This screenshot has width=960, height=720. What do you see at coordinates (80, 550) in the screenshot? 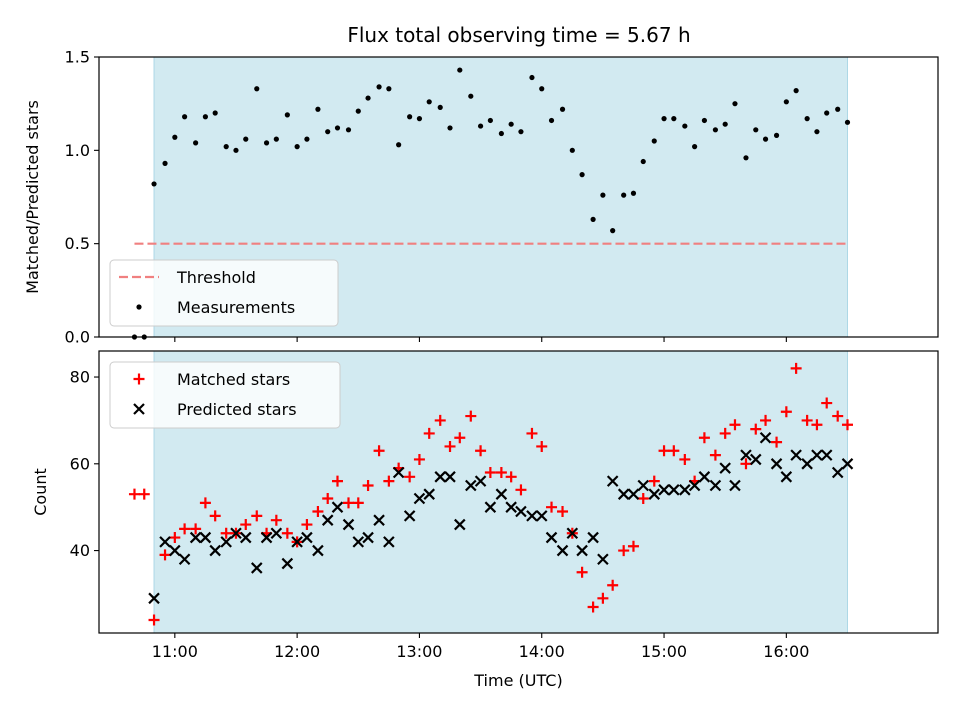
I see `y-tick-label: 40` at bounding box center [80, 550].